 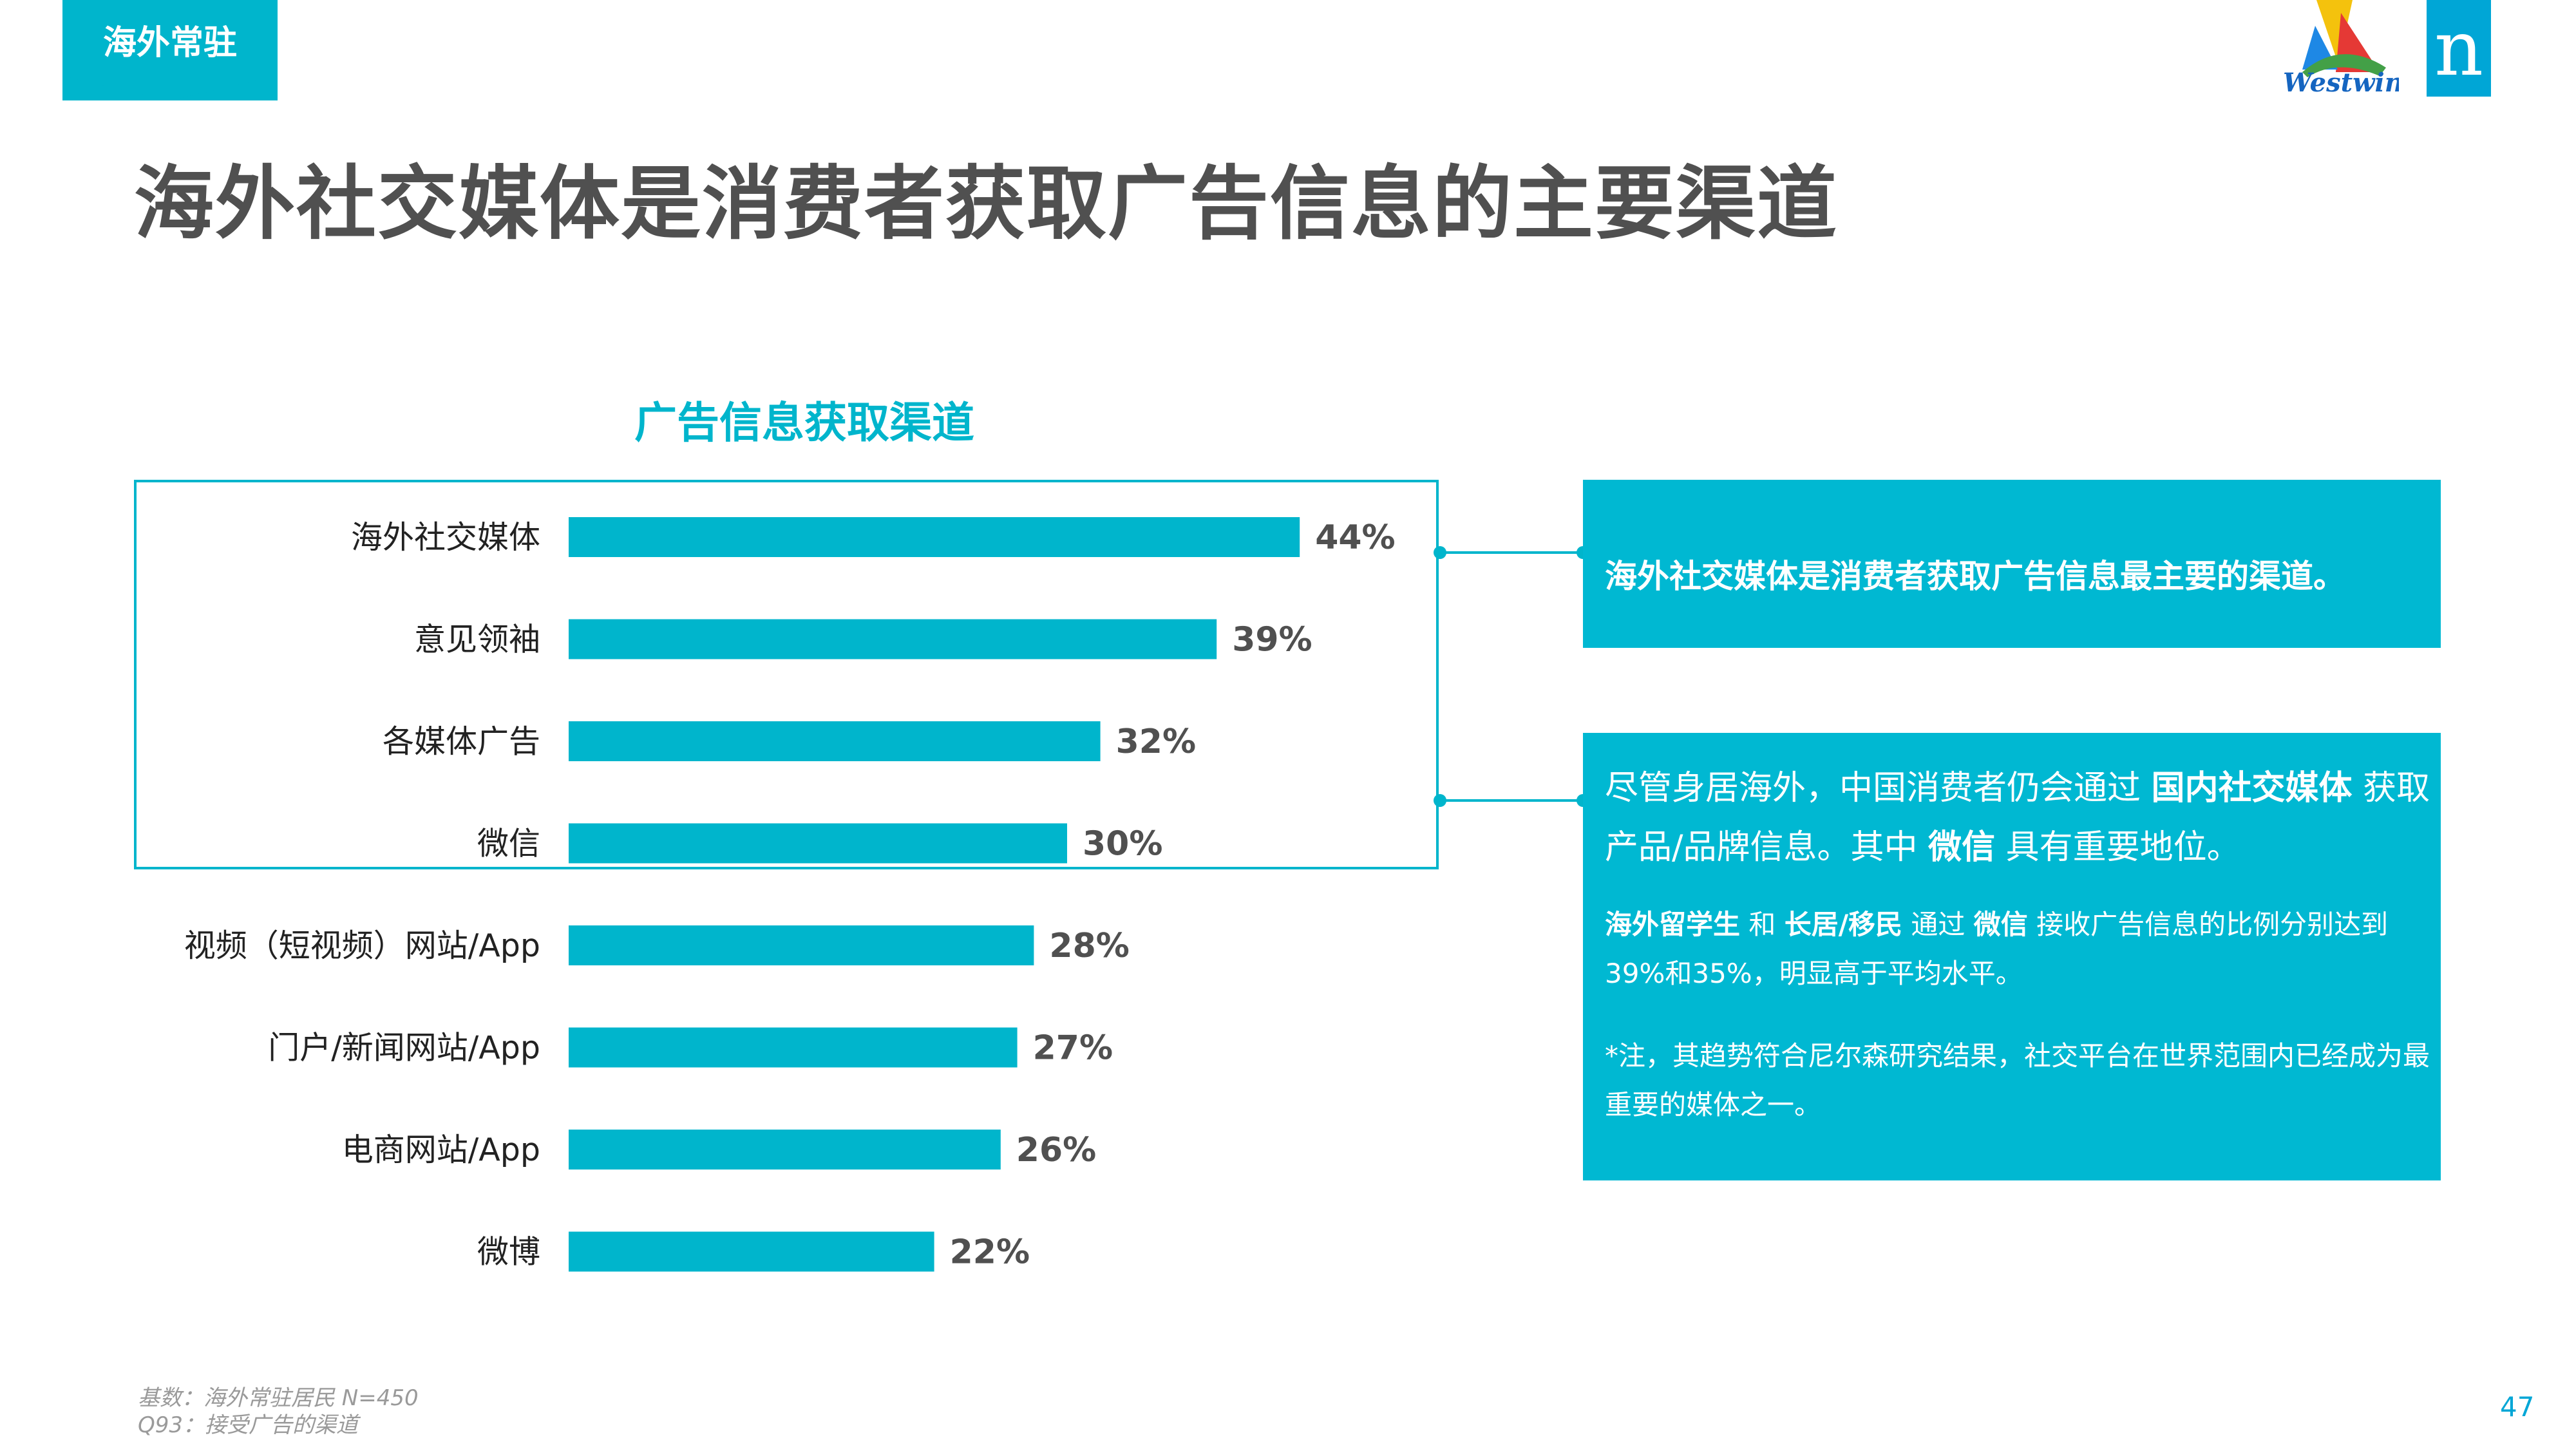 I want to click on insight-line-2-emphasis: 微信, so click(x=1962, y=847).